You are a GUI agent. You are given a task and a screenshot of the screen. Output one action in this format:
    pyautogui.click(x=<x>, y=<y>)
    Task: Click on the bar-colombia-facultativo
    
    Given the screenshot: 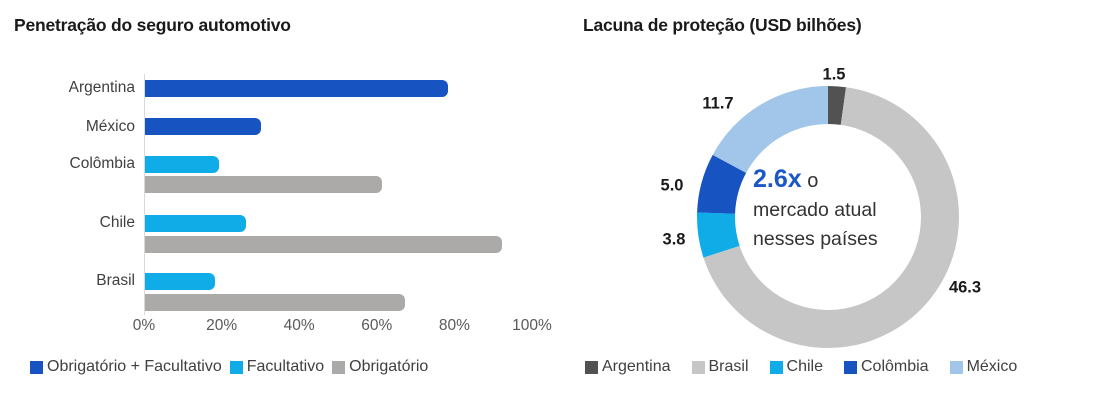 What is the action you would take?
    pyautogui.click(x=182, y=164)
    